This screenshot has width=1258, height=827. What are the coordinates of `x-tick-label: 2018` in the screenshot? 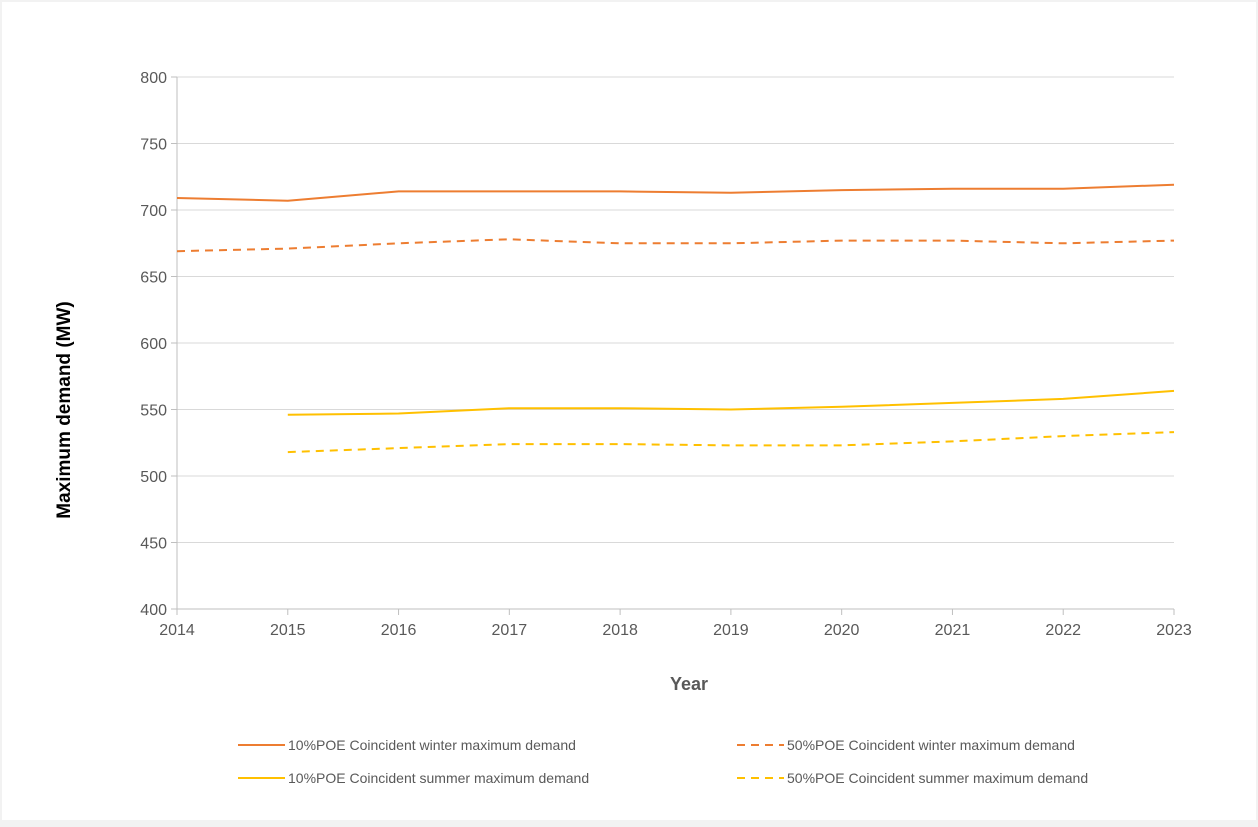 It's located at (620, 630).